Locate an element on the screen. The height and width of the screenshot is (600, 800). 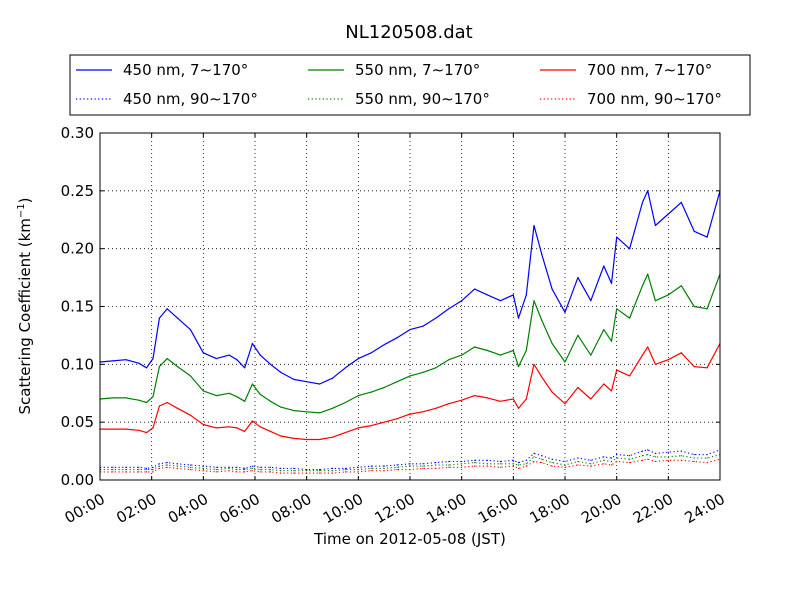
legend-label-2: 700 nm, 7∼170° is located at coordinates (649, 70).